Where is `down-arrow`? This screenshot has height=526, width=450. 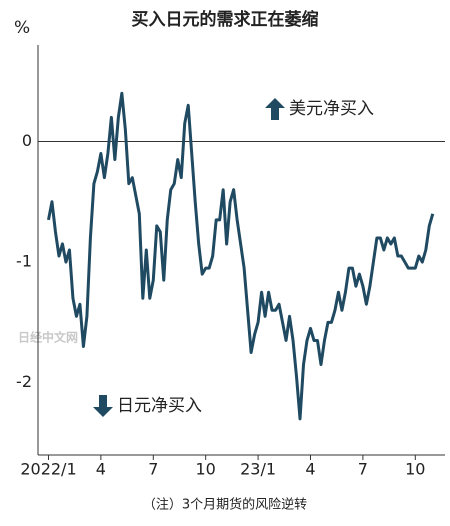
down-arrow is located at coordinates (103, 406).